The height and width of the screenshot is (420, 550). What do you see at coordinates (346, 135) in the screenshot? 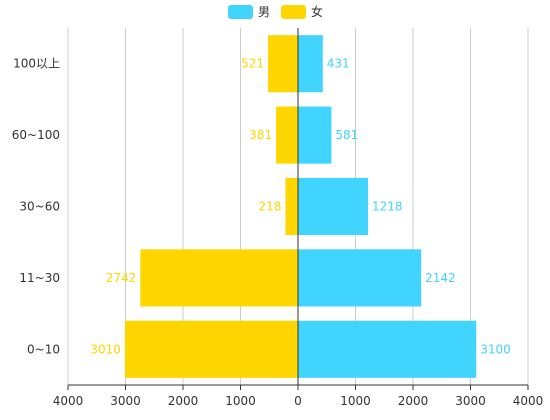
I see `data-label: 581` at bounding box center [346, 135].